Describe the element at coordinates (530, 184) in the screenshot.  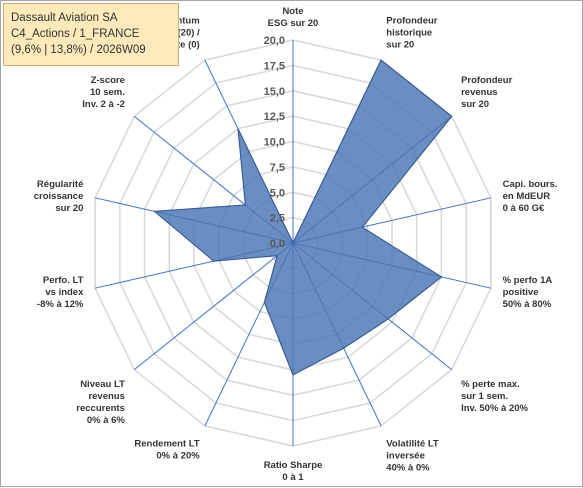
I see `axis-label-line: Capi. bours.` at that location.